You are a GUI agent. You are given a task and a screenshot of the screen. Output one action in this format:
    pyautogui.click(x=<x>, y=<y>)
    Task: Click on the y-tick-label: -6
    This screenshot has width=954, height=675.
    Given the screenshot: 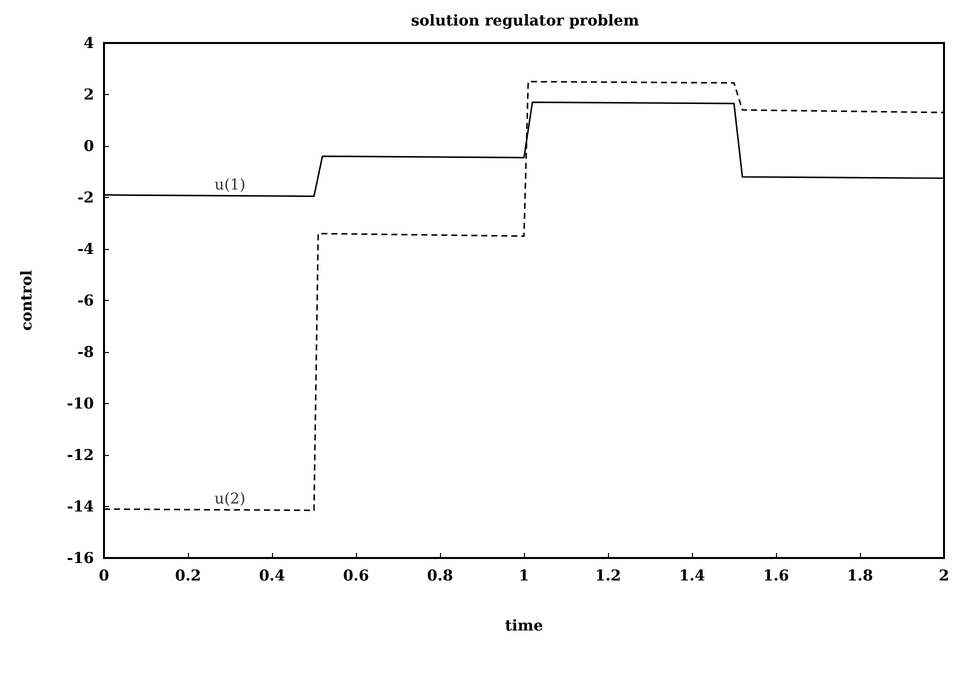 What is the action you would take?
    pyautogui.click(x=85, y=301)
    